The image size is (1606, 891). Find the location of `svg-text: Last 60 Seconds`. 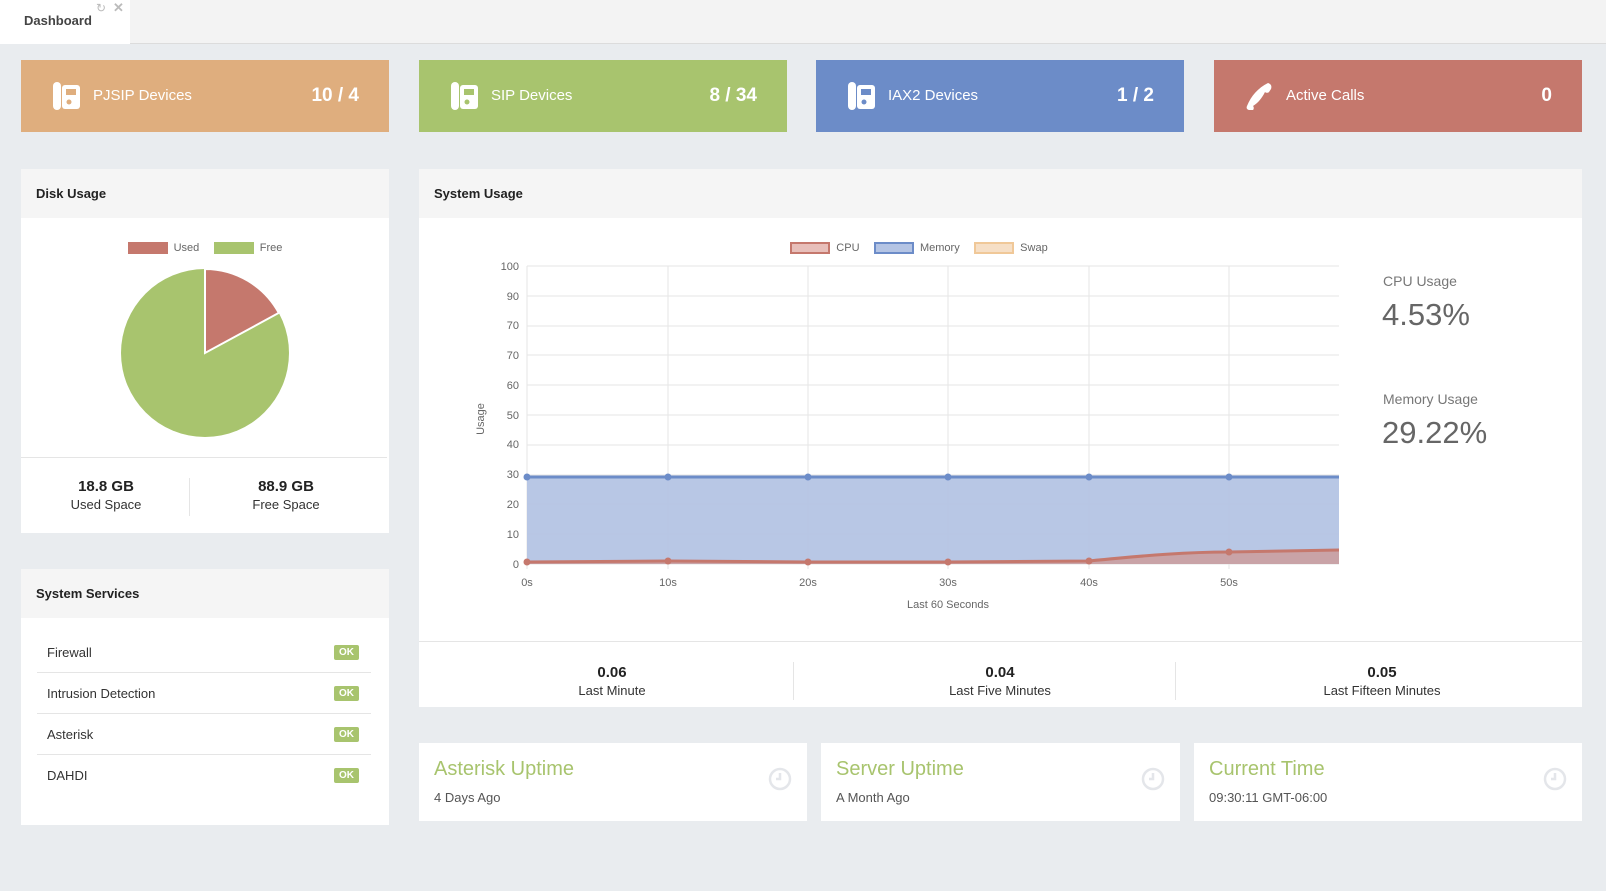

svg-text: Last 60 Seconds is located at coordinates (948, 605).